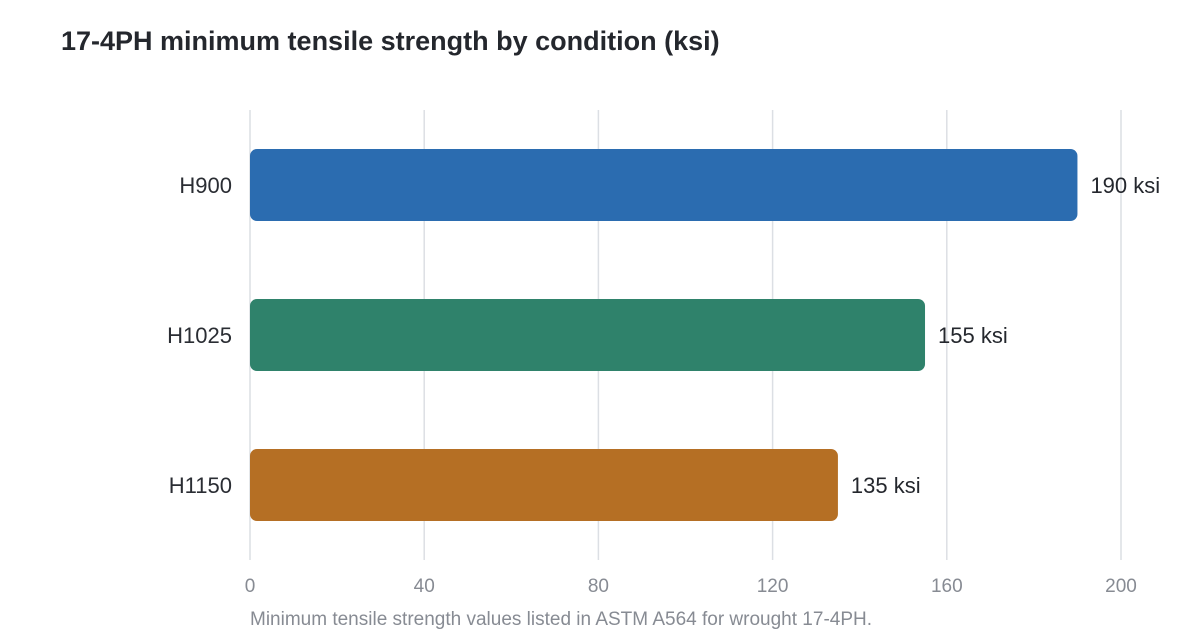 The image size is (1200, 640). Describe the element at coordinates (200, 485) in the screenshot. I see `category-label-h1150: H1150` at that location.